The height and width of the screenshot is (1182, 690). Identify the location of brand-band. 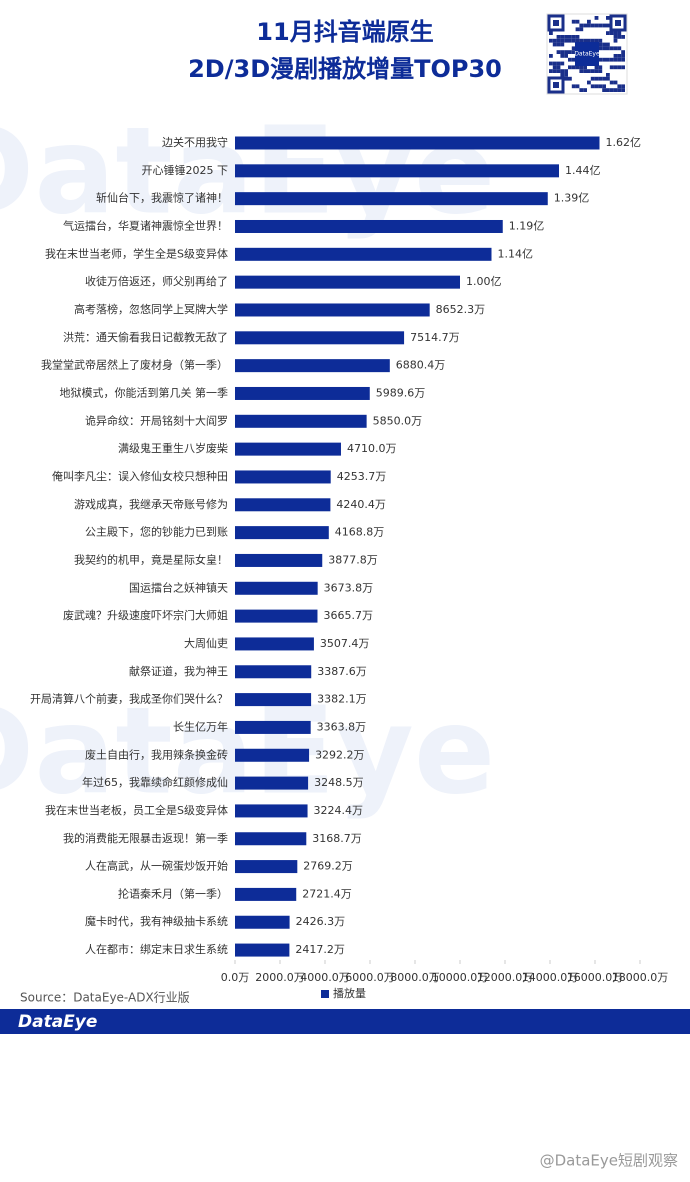
(345, 1021).